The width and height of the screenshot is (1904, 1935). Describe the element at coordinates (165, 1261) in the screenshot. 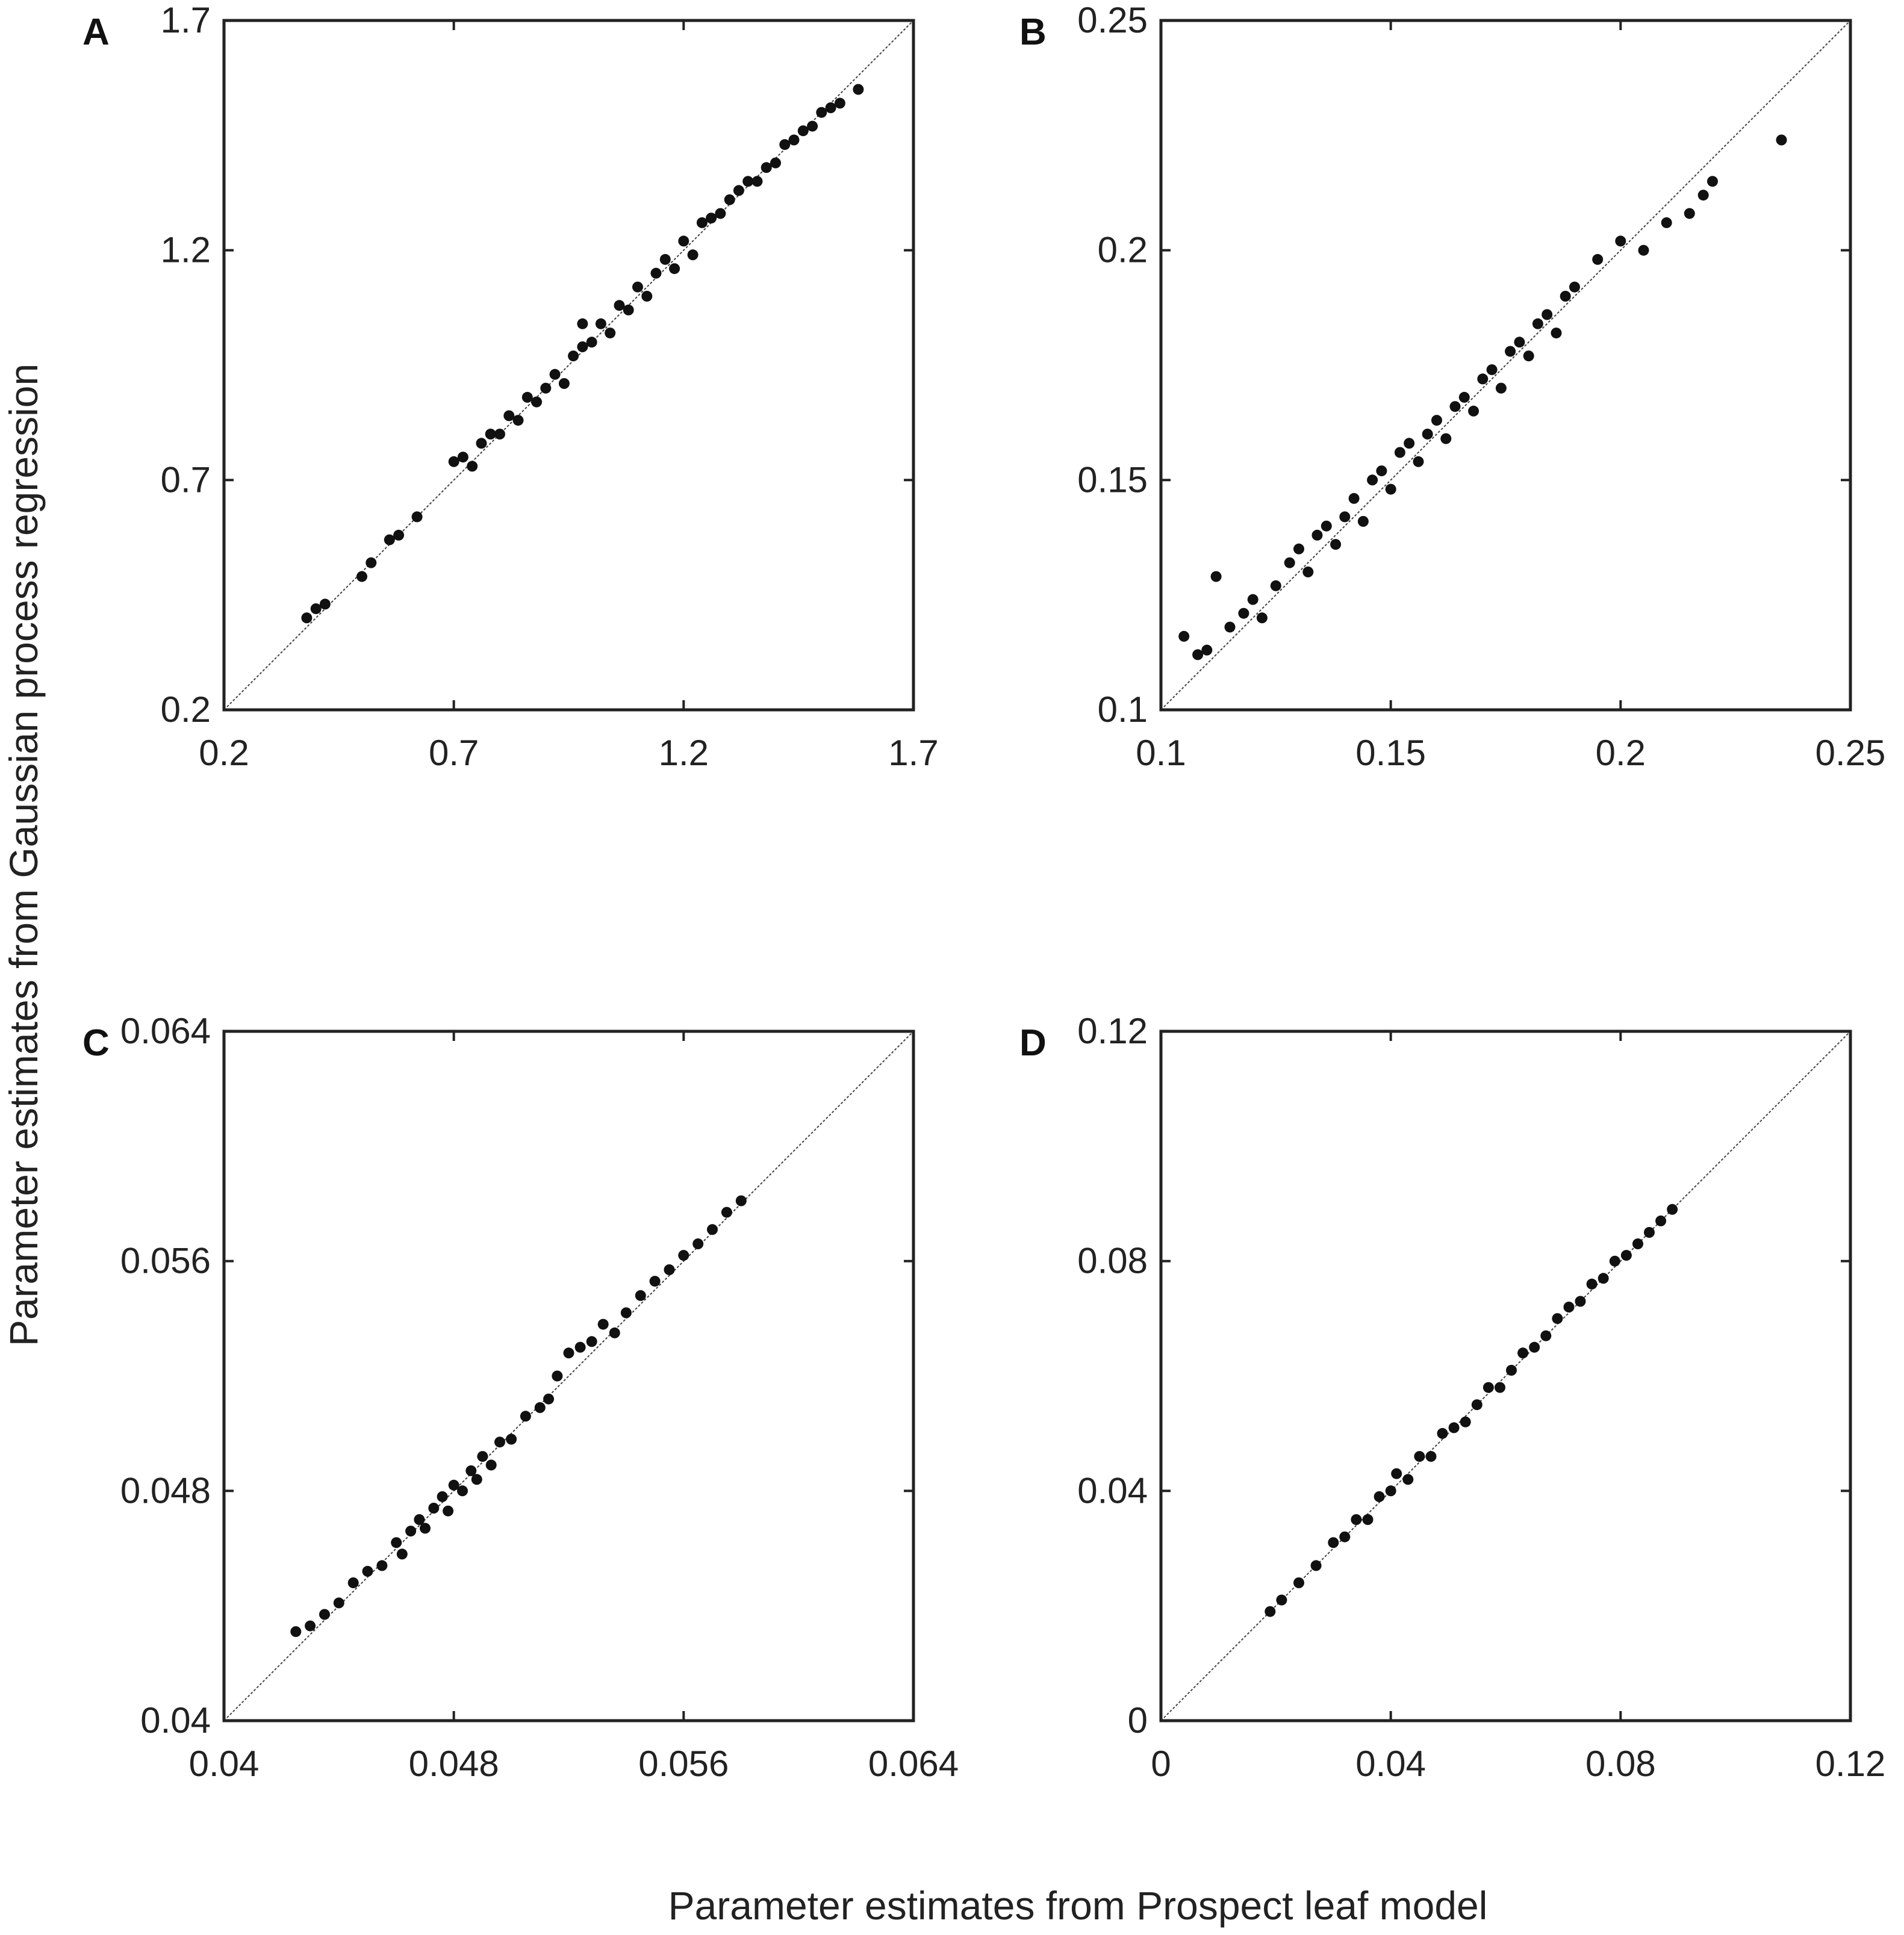

I see `panel-c-ytick-label-2: 0.056` at that location.